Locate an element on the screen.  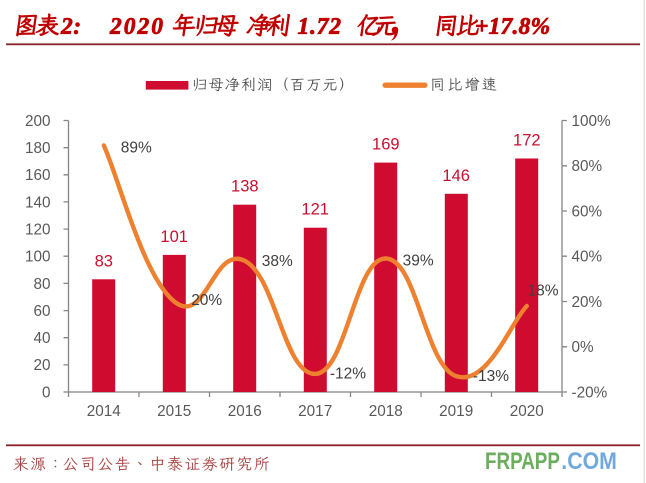
svg-text: 0 is located at coordinates (46, 392).